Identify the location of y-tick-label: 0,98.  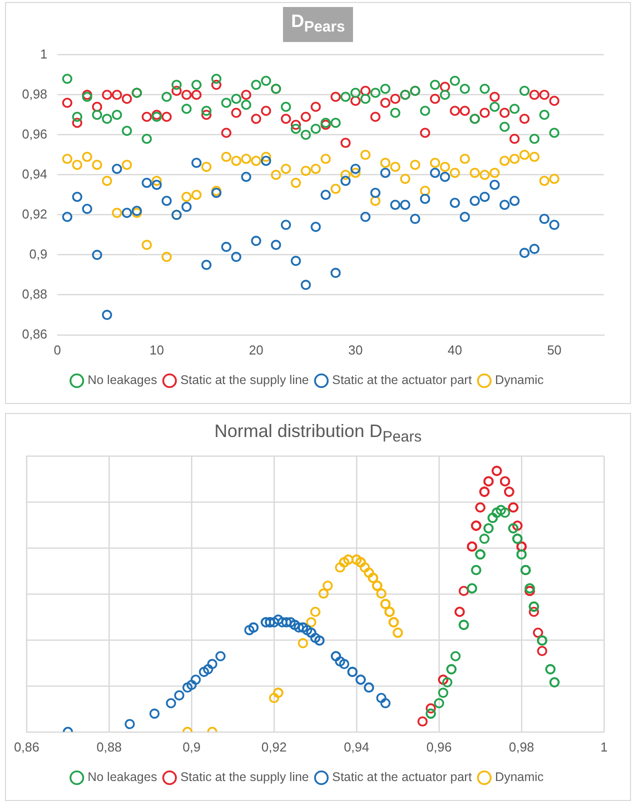
(35, 94).